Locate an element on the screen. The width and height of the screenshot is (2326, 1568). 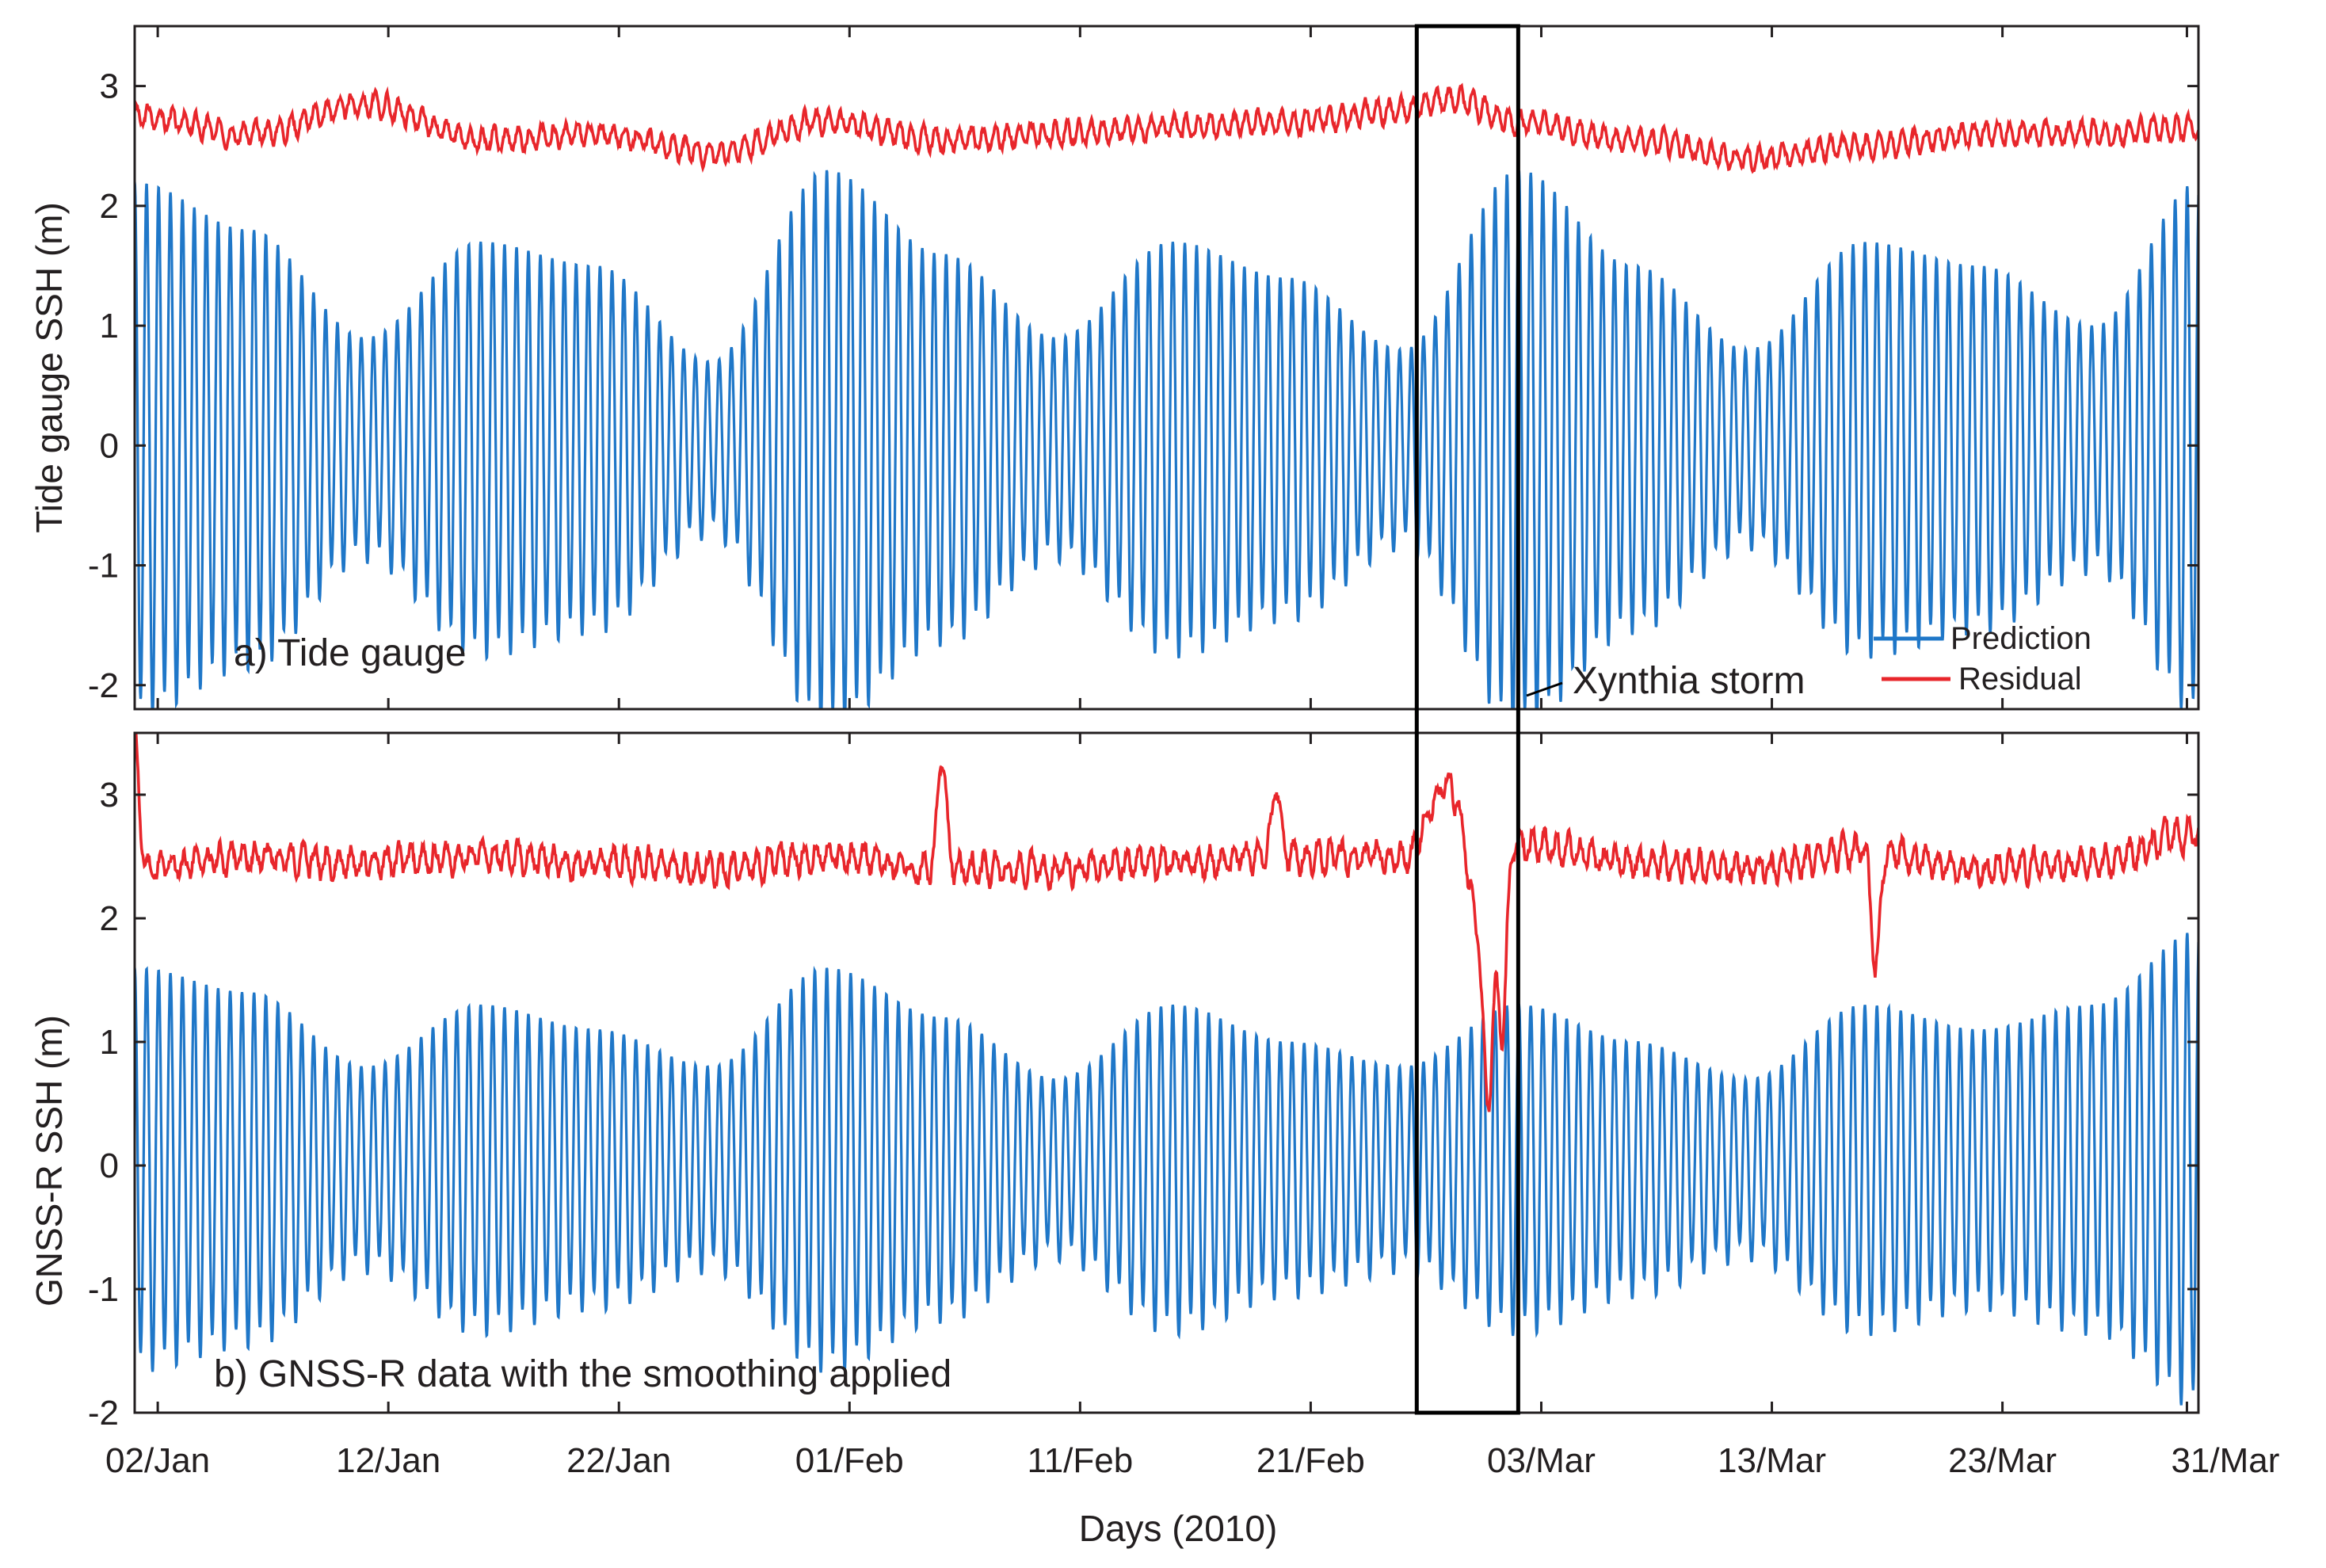
x-tick-label: 12/Jan is located at coordinates (388, 1460).